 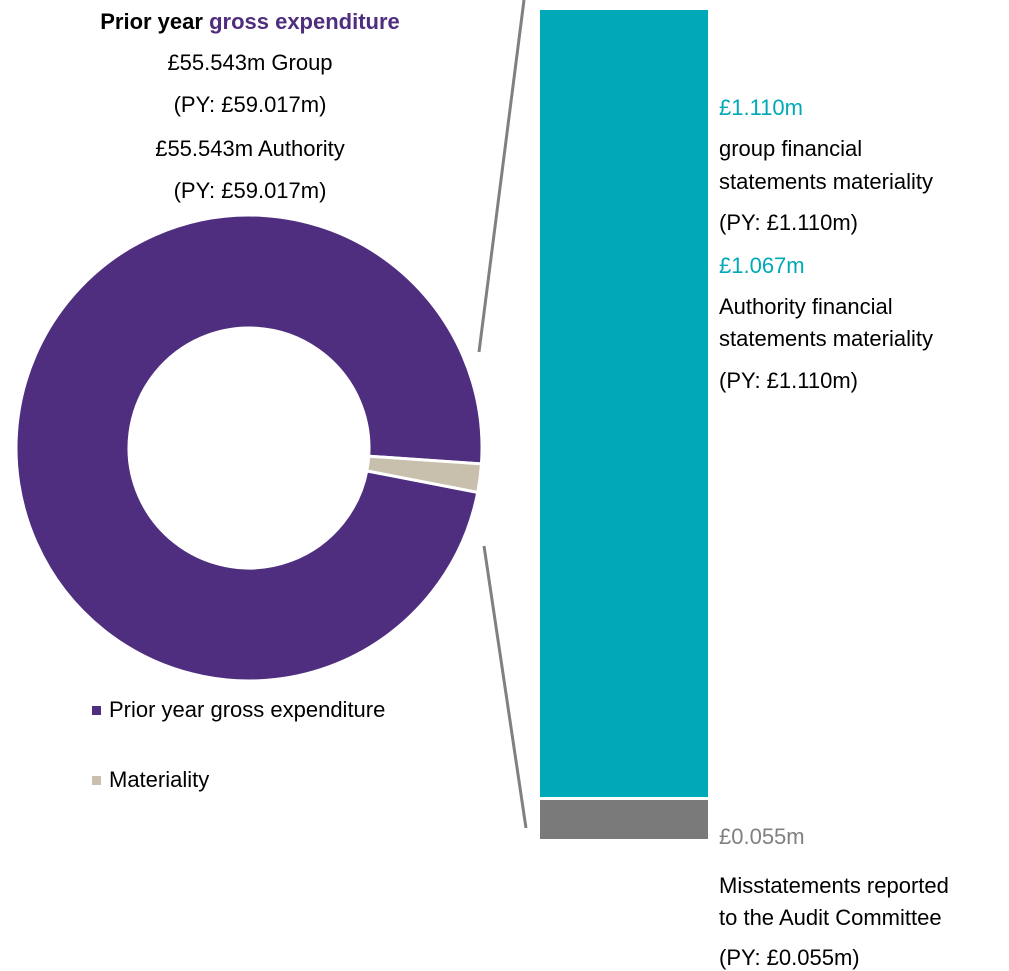 What do you see at coordinates (762, 265) in the screenshot?
I see `authority-materiality-value: £1.067m` at bounding box center [762, 265].